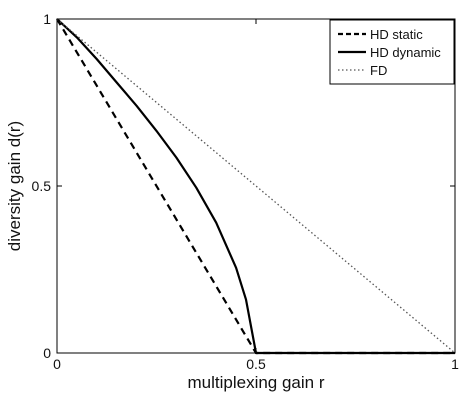 This screenshot has height=403, width=474. Describe the element at coordinates (455, 364) in the screenshot. I see `x-tick-label: 1` at that location.